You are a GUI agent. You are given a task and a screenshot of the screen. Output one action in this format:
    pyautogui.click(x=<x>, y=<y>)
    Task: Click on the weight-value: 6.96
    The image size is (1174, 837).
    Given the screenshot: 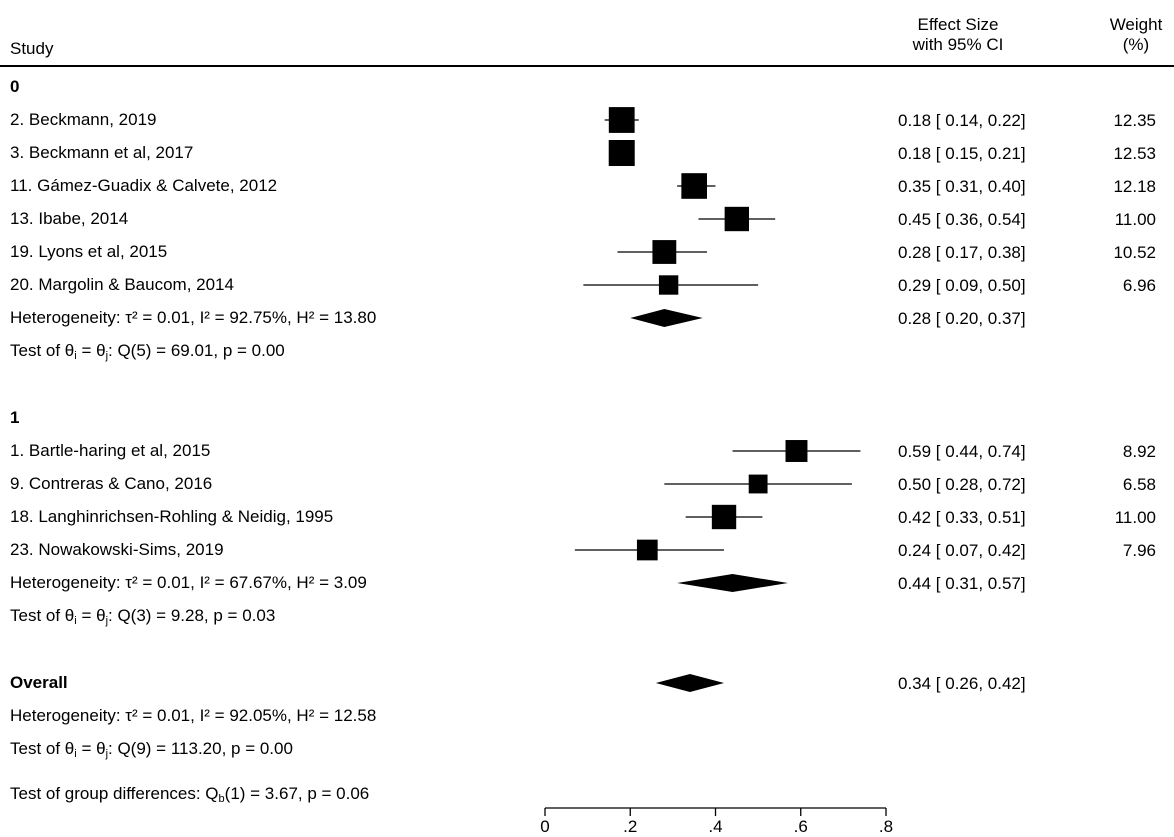 What is the action you would take?
    pyautogui.click(x=1139, y=285)
    